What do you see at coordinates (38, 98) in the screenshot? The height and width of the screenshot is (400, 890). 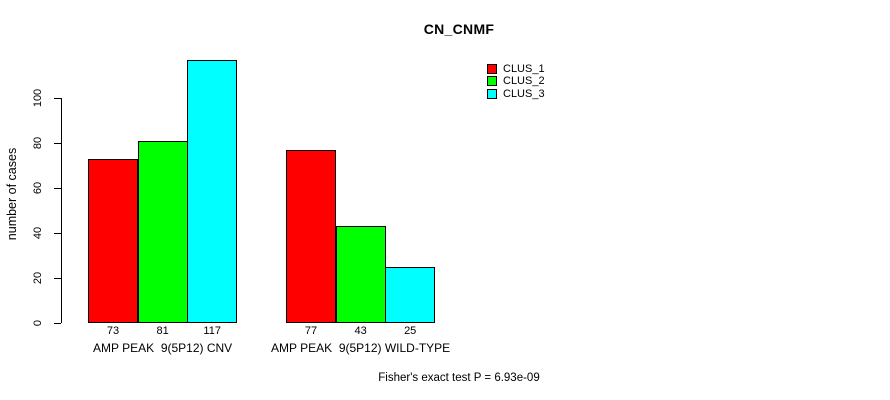 I see `y-tick-label: 100` at bounding box center [38, 98].